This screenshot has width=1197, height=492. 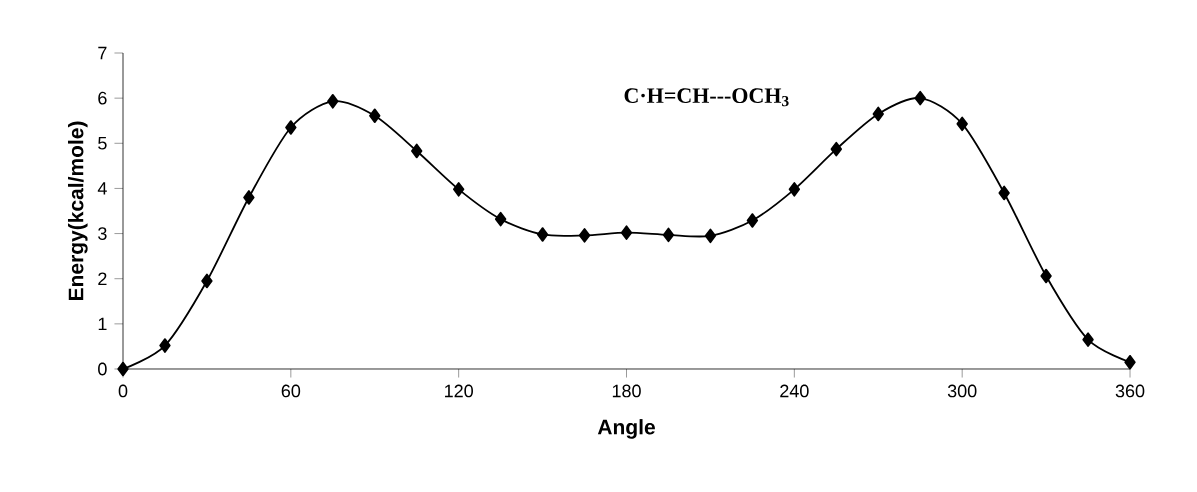 What do you see at coordinates (102, 188) in the screenshot?
I see `y-tick-label: 4` at bounding box center [102, 188].